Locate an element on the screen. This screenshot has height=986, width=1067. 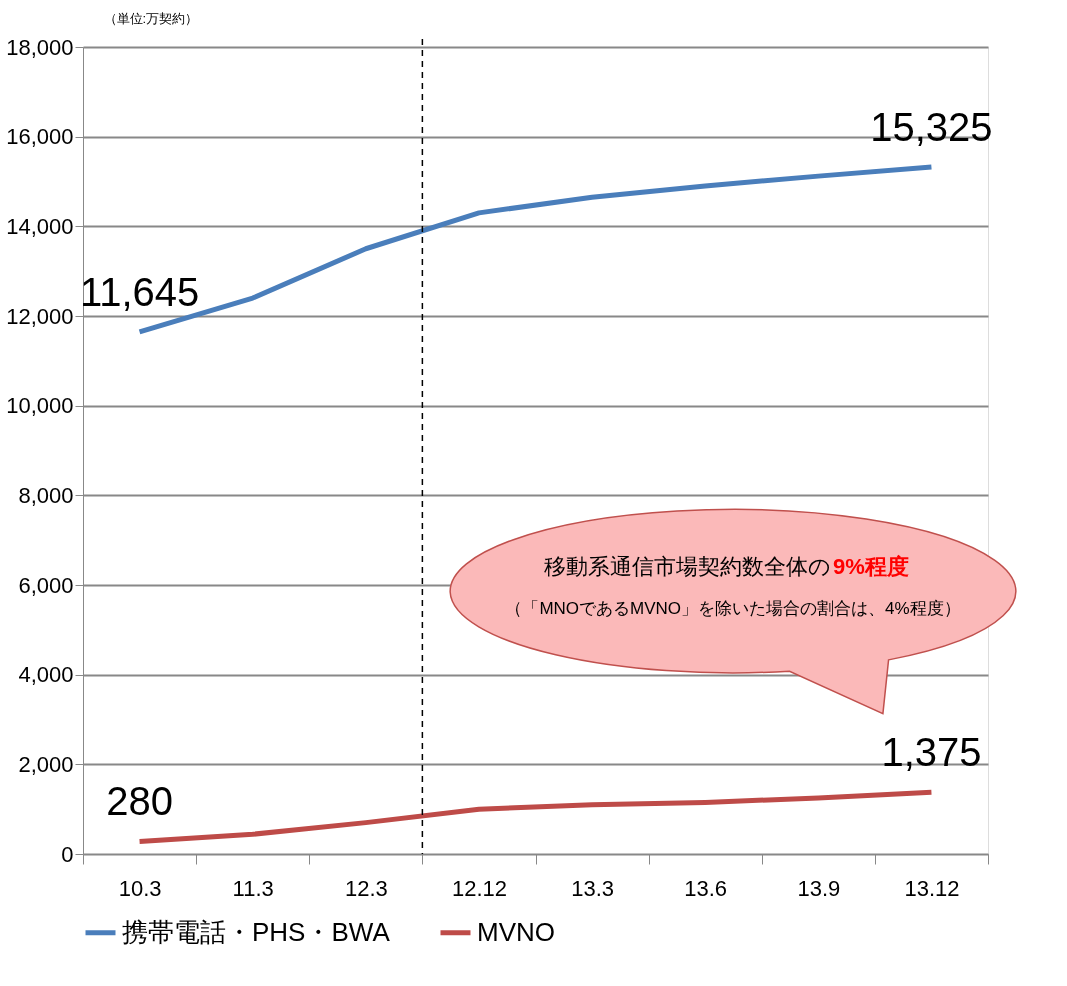
legend-label: MVNO is located at coordinates (516, 931).